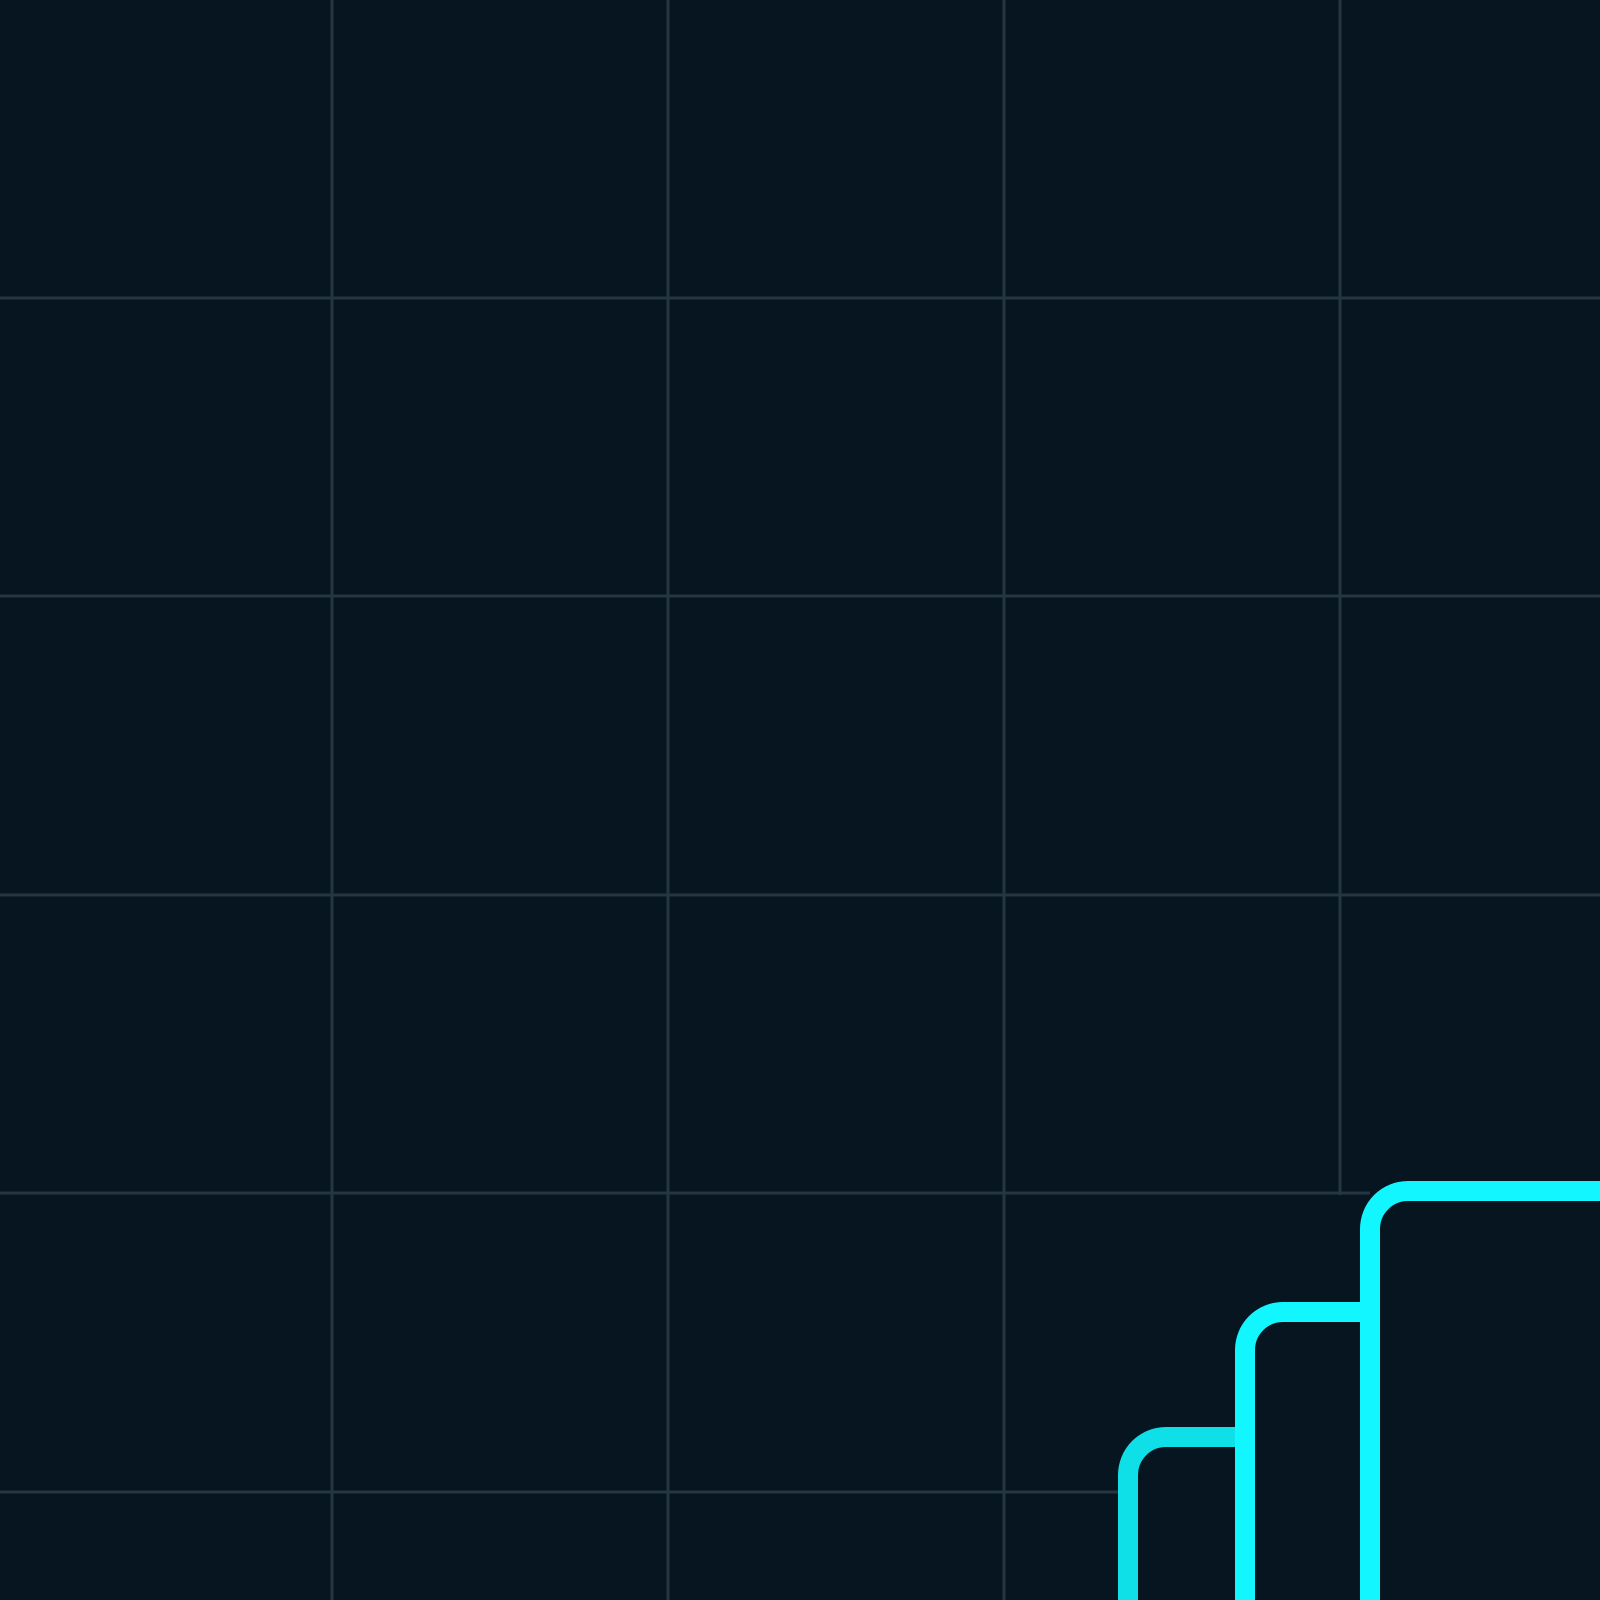 The image size is (1600, 1600). I want to click on bar-outline-medium, so click(1307, 1451).